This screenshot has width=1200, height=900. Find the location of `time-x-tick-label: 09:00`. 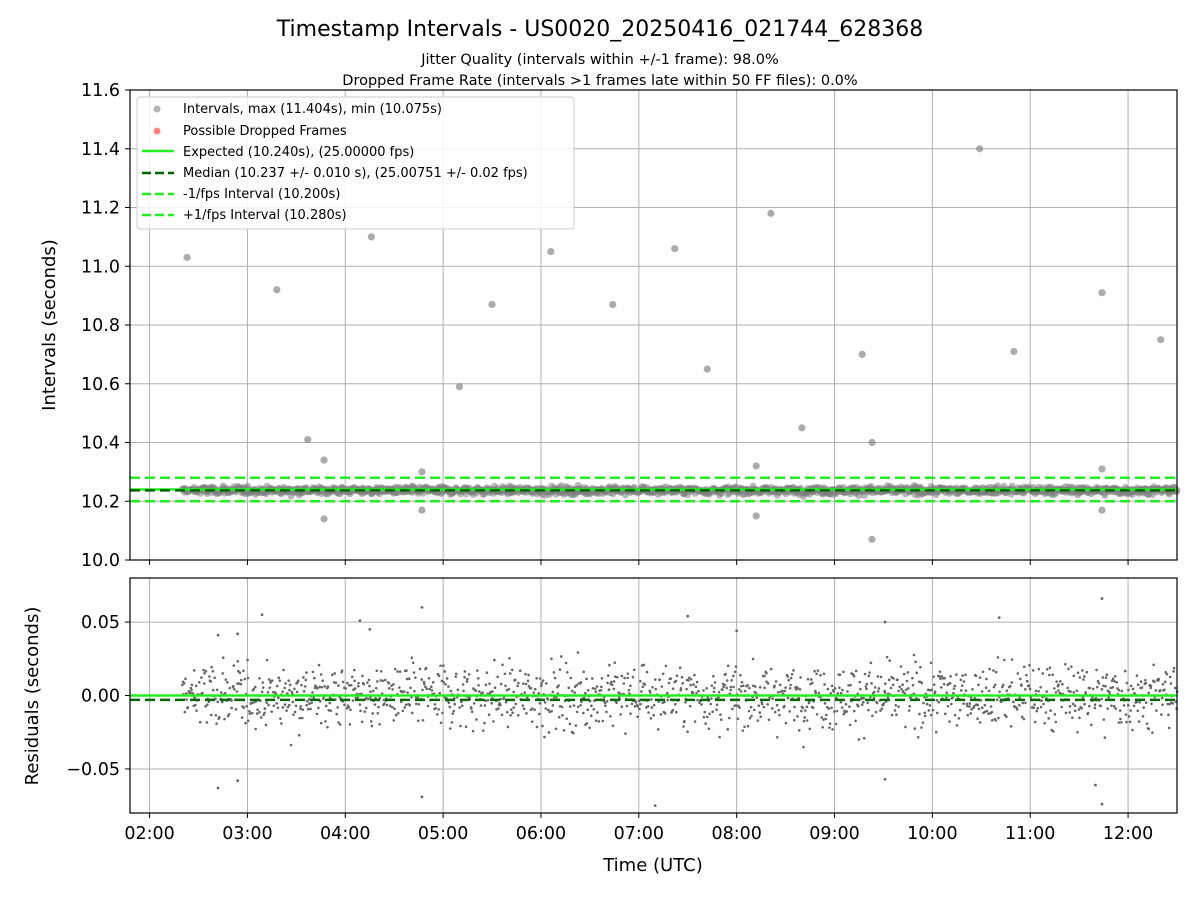

time-x-tick-label: 09:00 is located at coordinates (834, 834).